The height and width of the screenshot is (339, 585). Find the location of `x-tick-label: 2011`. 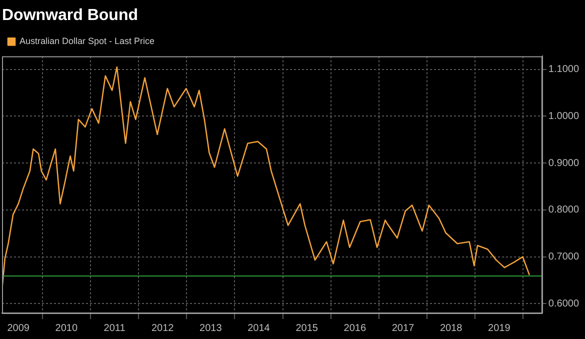

x-tick-label: 2011 is located at coordinates (115, 328).